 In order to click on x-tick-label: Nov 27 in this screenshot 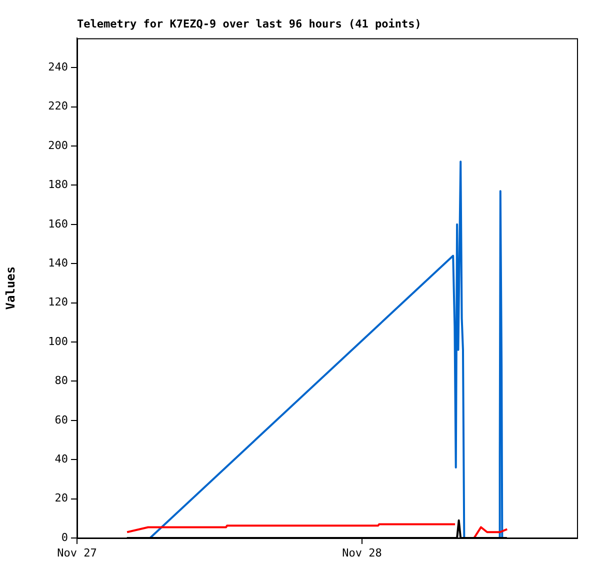, I will do `click(77, 553)`.